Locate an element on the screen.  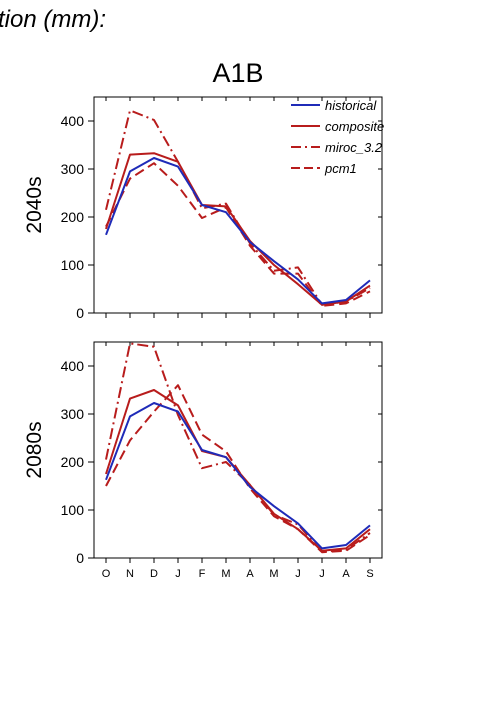
row-label: 2040s is located at coordinates (34, 204).